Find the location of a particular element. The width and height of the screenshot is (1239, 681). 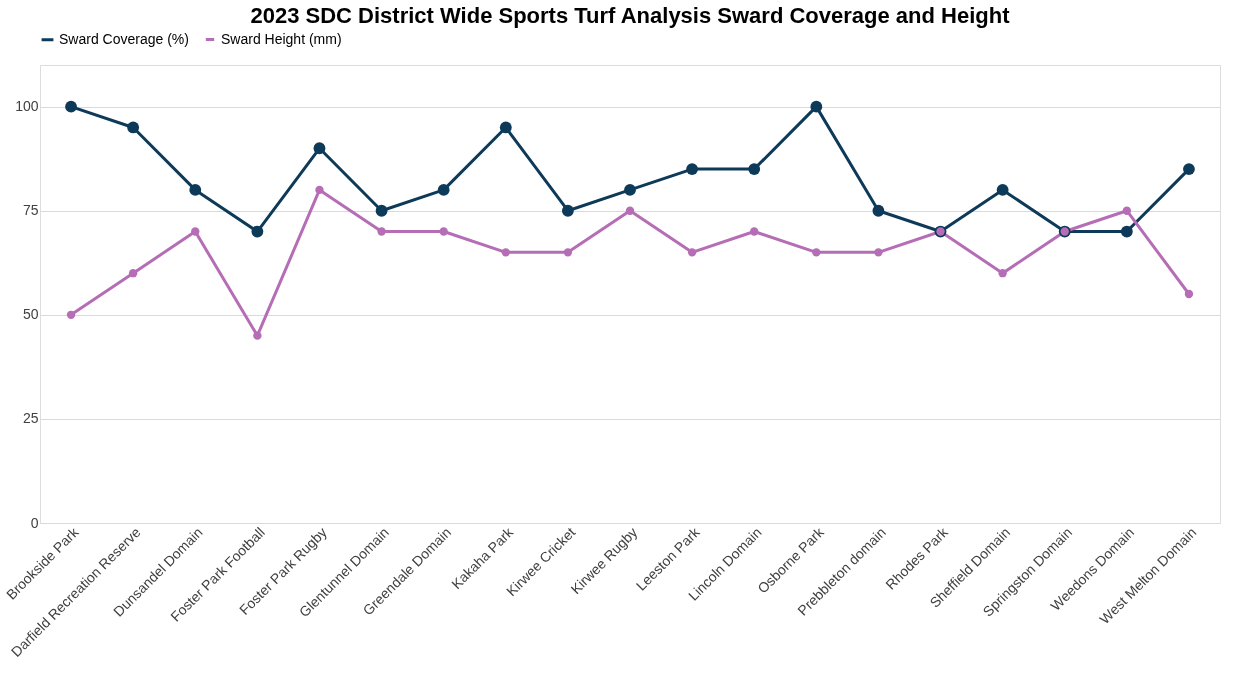

y-tick-label: 25 is located at coordinates (30, 418).